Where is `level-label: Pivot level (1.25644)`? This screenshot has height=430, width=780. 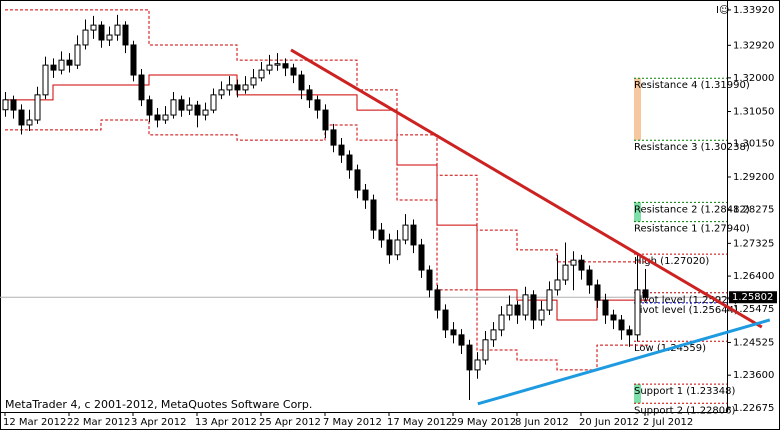
level-label: Pivot level (1.25644) is located at coordinates (686, 310).